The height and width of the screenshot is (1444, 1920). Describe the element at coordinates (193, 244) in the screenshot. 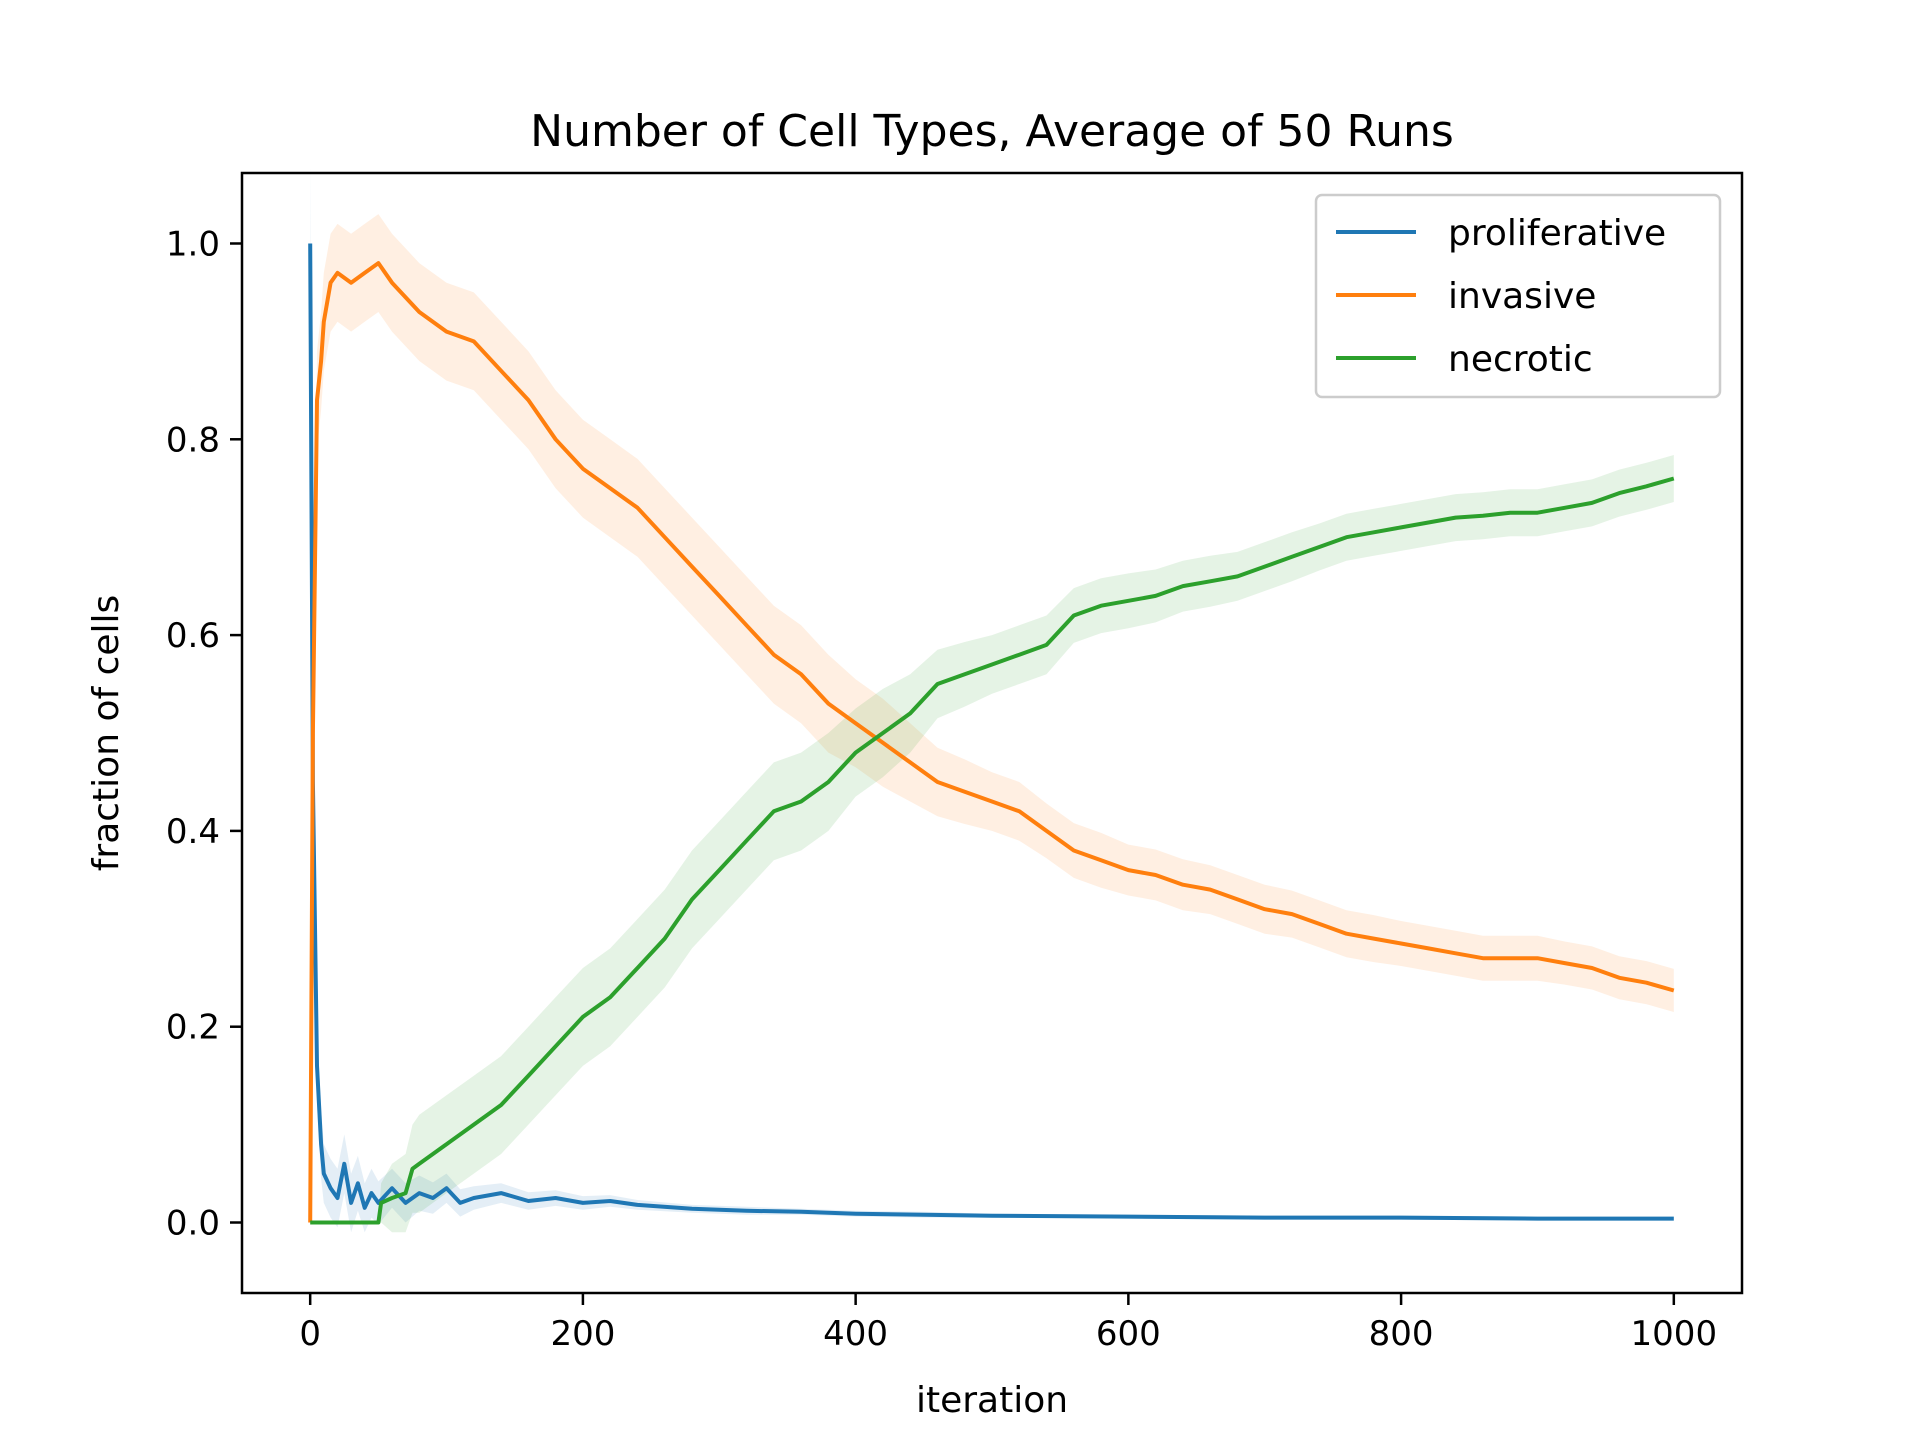

I see `y-tick-label: 1.0` at that location.